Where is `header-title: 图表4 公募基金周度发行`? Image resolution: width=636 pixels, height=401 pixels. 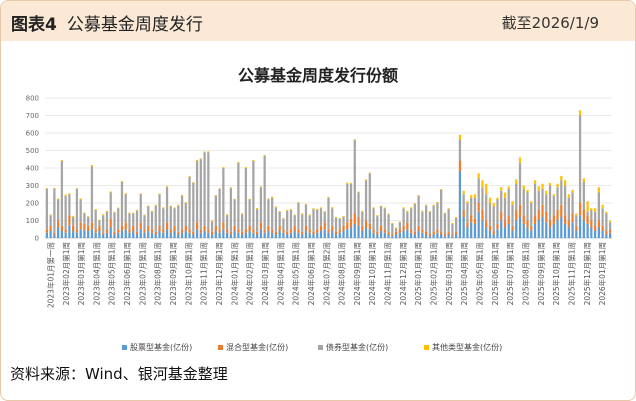
header-title: 图表4 公募基金周度发行 is located at coordinates (107, 22).